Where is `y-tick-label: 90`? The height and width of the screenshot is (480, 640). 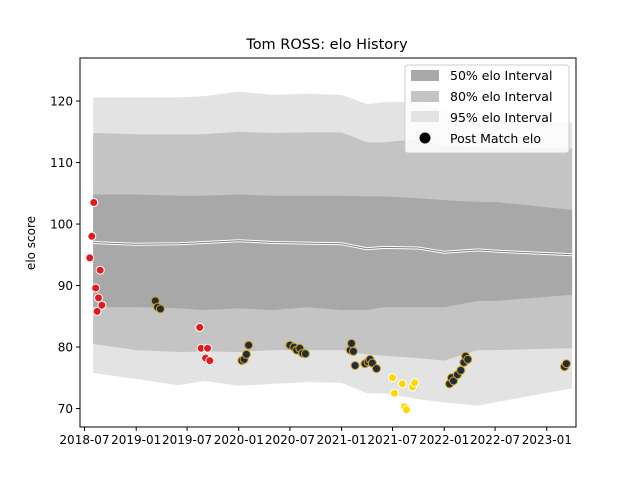
y-tick-label: 90 is located at coordinates (65, 286).